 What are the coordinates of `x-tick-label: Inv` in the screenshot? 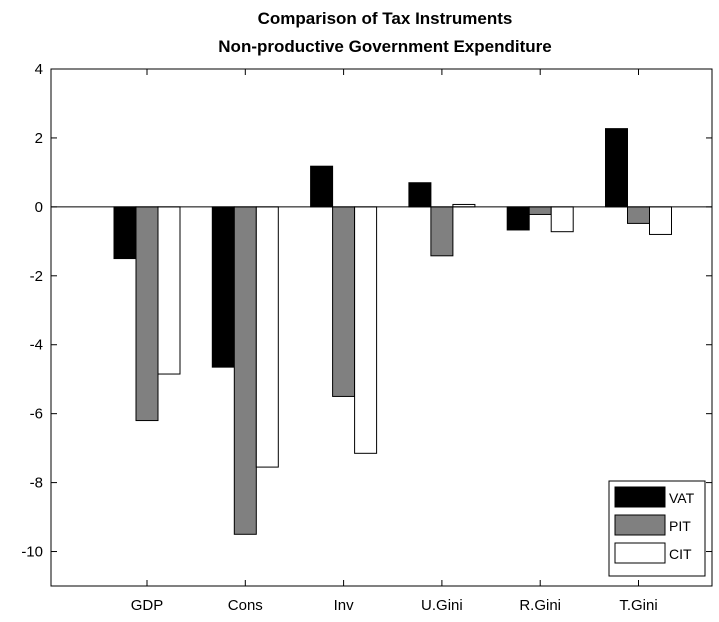 It's located at (344, 605).